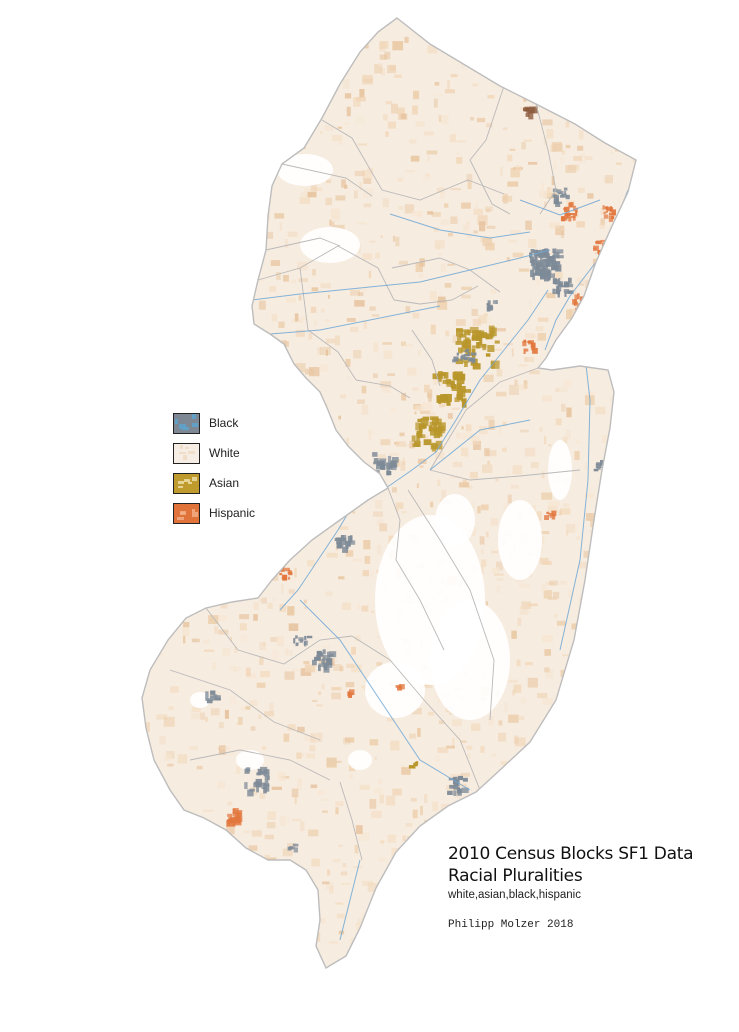 This screenshot has width=739, height=1032. What do you see at coordinates (520, 540) in the screenshot?
I see `unpopulated-area` at bounding box center [520, 540].